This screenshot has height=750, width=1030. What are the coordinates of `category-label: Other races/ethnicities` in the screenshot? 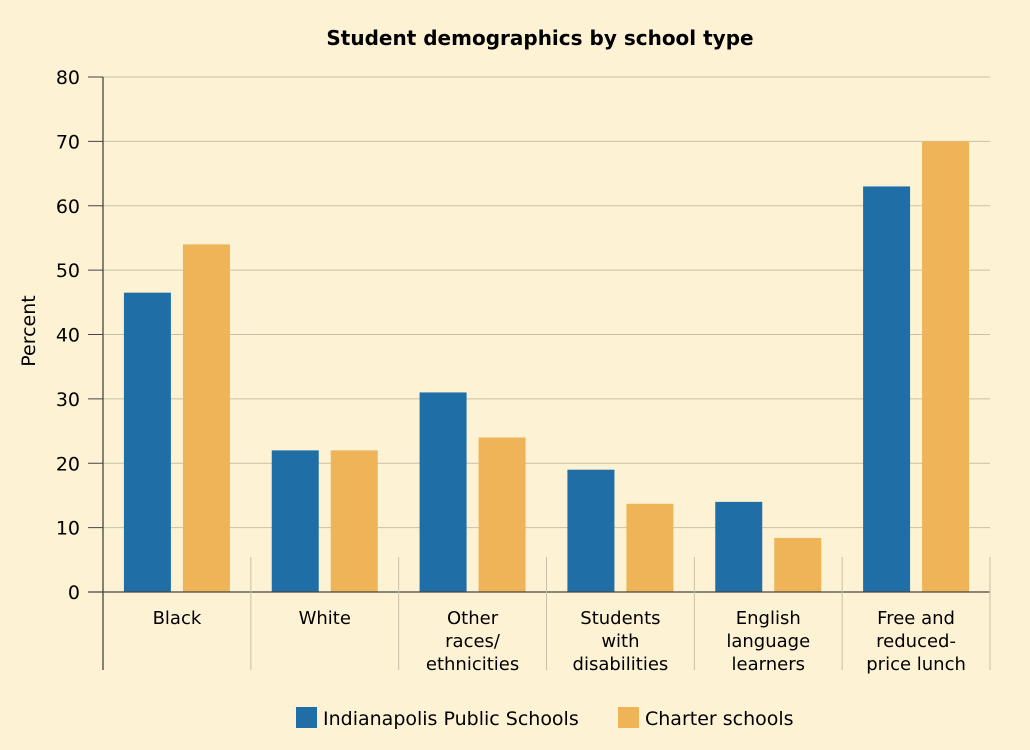 It's located at (472, 641).